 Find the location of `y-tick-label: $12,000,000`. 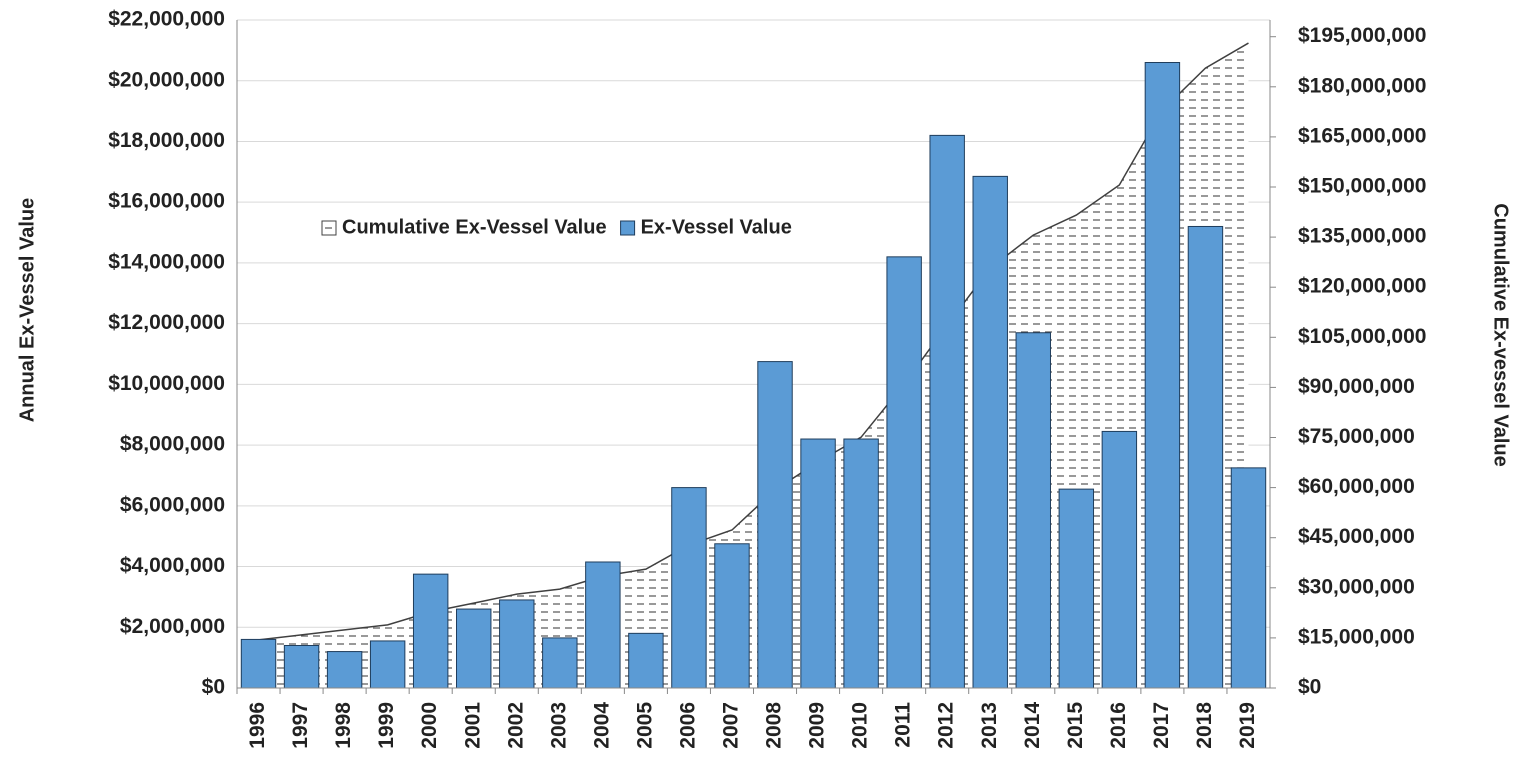

y-tick-label: $12,000,000 is located at coordinates (166, 322).